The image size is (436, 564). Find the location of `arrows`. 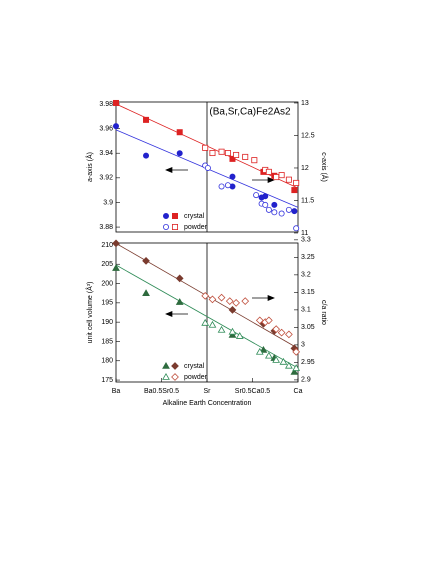

arrows is located at coordinates (220, 242).